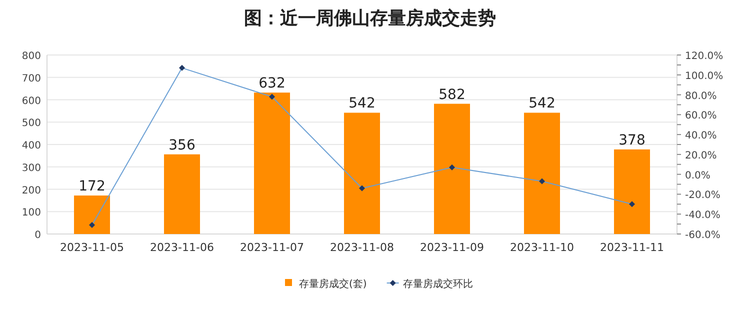  I want to click on x-tick-label: 2023-11-11, so click(632, 247).